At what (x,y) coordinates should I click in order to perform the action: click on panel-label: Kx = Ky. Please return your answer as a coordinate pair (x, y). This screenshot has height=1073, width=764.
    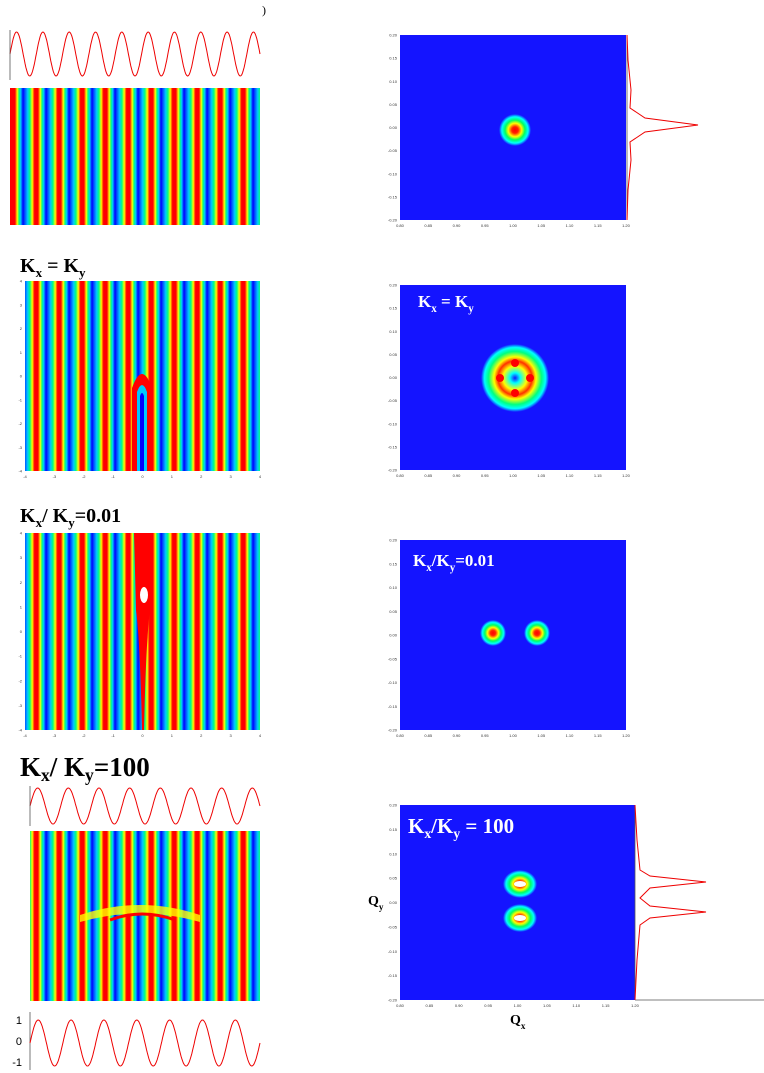
    Looking at the image, I should click on (446, 303).